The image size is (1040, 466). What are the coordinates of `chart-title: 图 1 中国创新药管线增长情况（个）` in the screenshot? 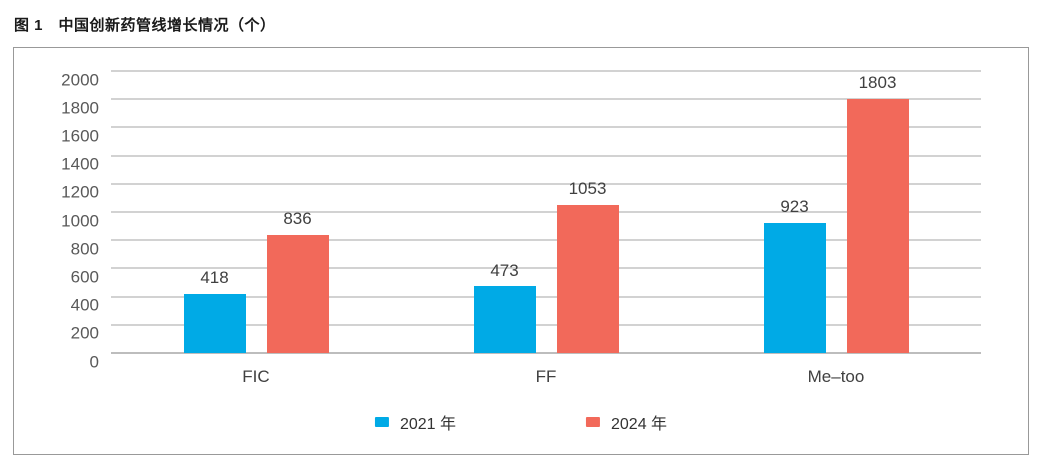 It's located at (145, 25).